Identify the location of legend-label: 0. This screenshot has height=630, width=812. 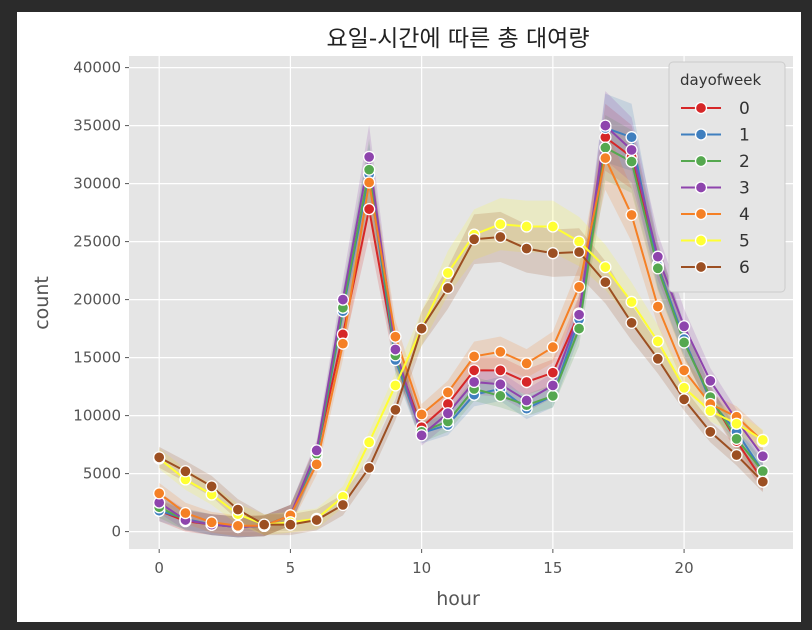
(744, 109).